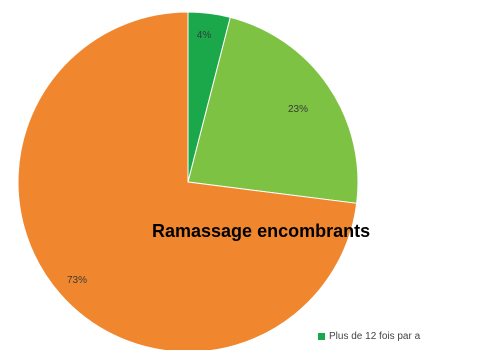  Describe the element at coordinates (204, 35) in the screenshot. I see `pie-data-label: 4%` at that location.